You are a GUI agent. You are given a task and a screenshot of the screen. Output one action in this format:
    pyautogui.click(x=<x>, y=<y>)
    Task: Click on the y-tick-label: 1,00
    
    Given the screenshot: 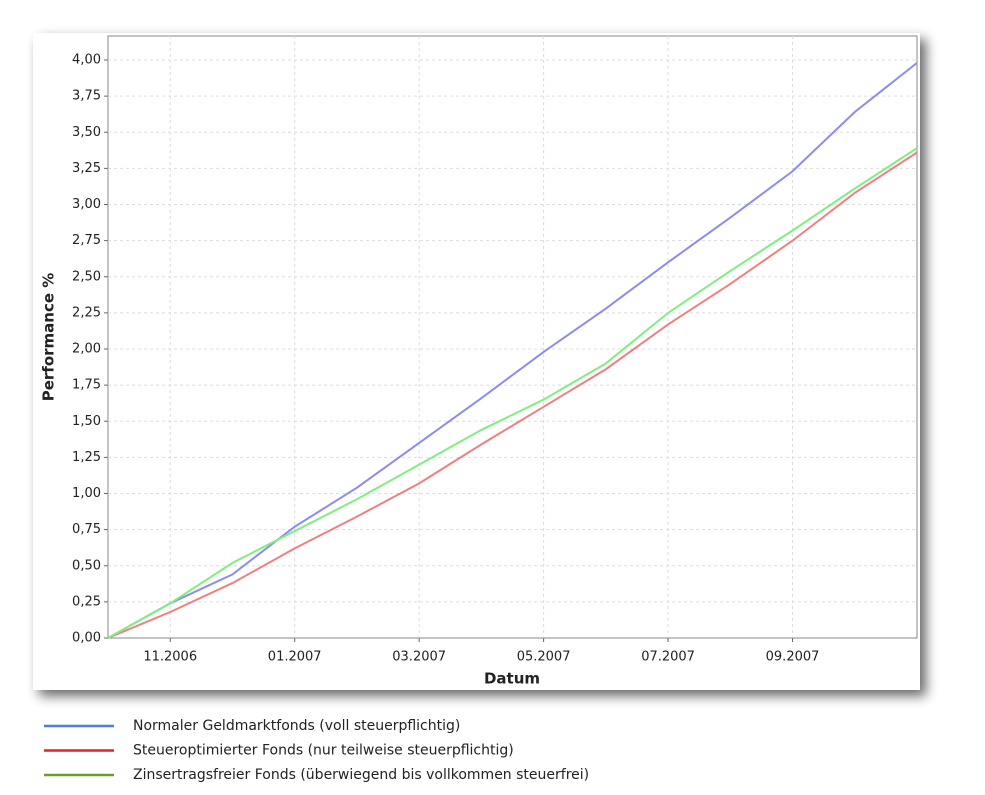 What is the action you would take?
    pyautogui.click(x=86, y=493)
    